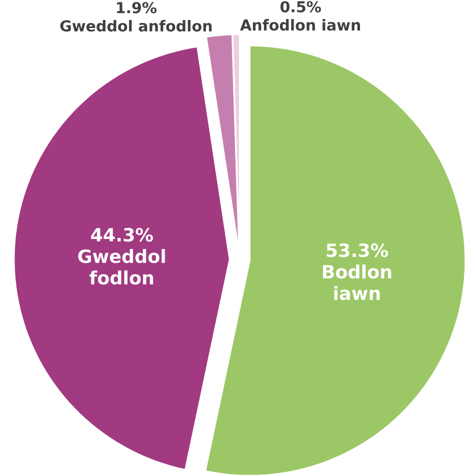 This screenshot has height=476, width=466. What do you see at coordinates (301, 6) in the screenshot?
I see `data-label: 0.5%` at bounding box center [301, 6].